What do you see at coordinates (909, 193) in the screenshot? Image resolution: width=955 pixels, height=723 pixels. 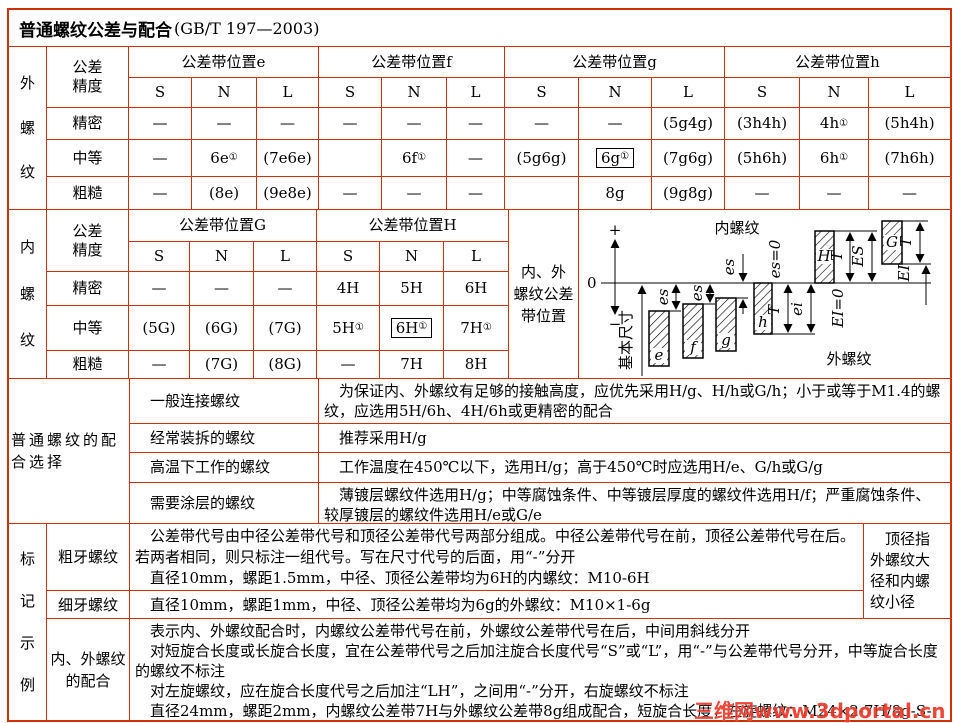 I see `ext-r2-c11: —` at bounding box center [909, 193].